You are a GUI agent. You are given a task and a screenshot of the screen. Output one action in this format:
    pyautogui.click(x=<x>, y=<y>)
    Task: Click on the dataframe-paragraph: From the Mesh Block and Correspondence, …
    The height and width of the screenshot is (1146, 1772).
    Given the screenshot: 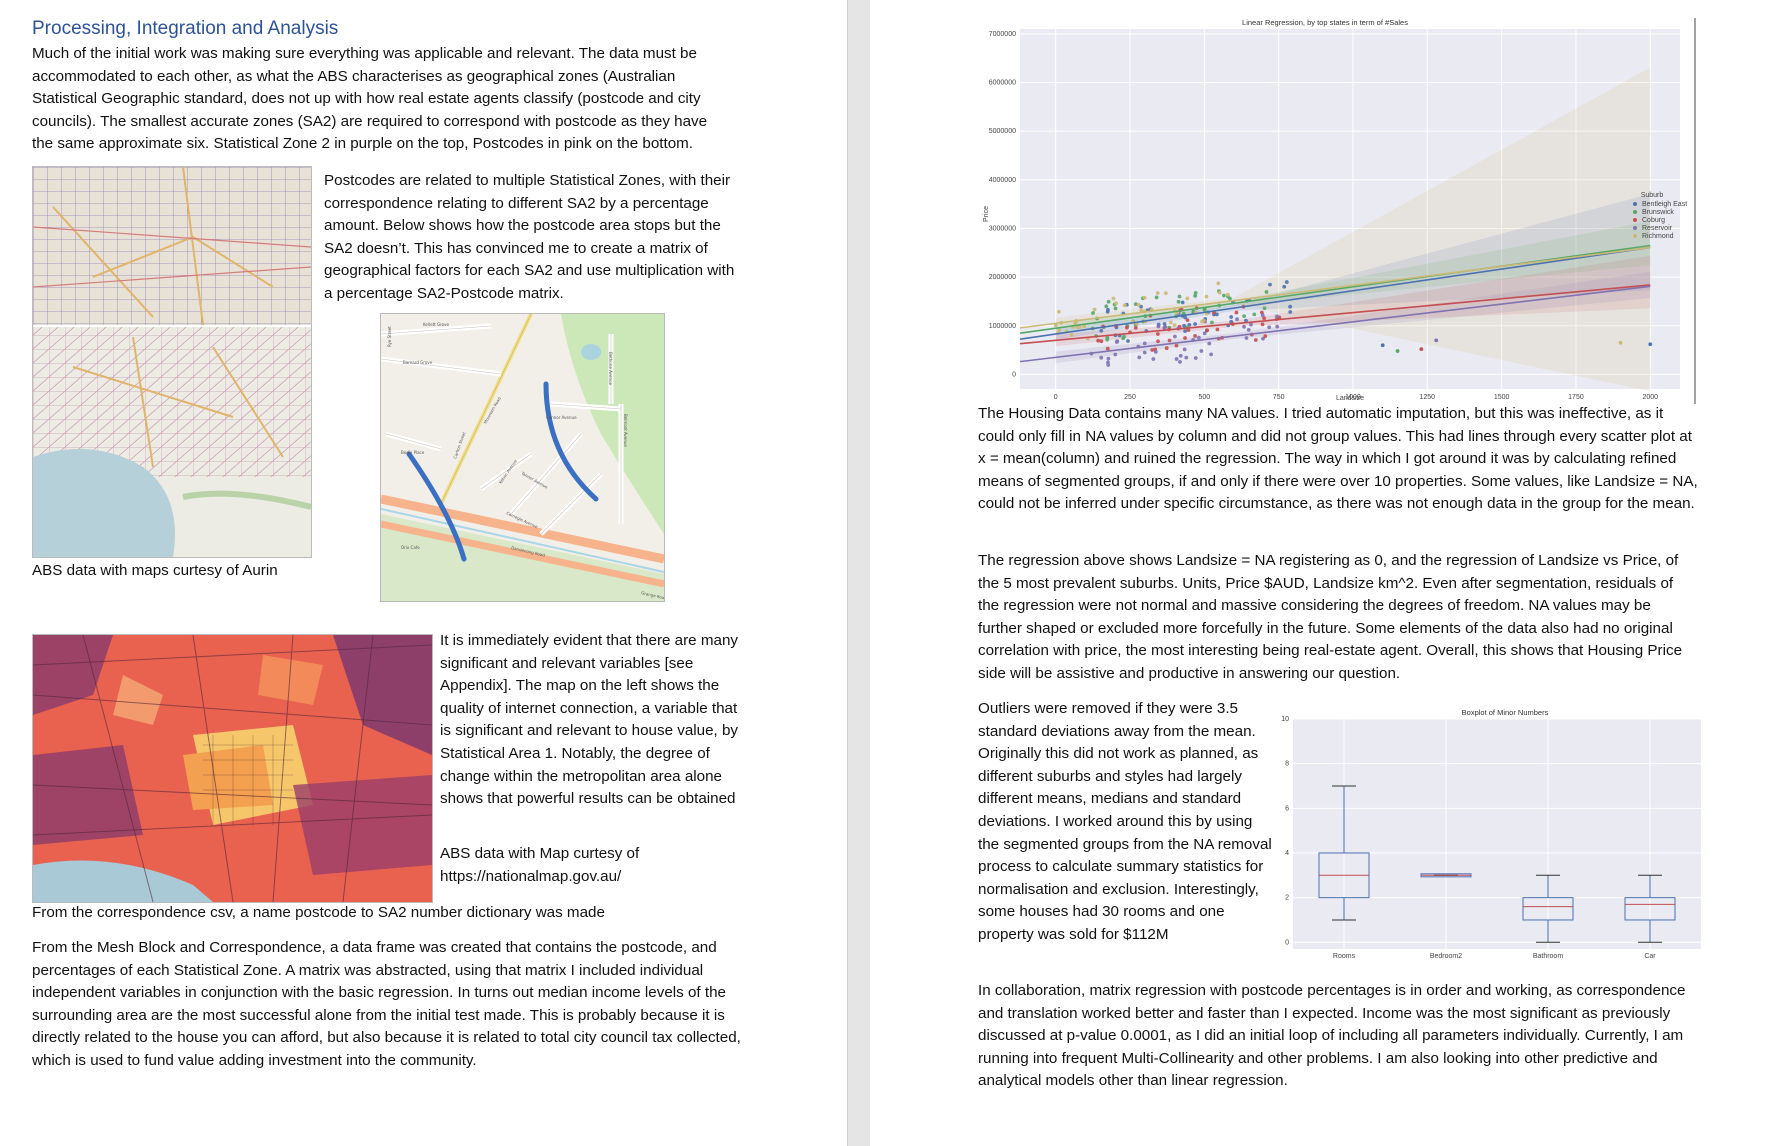 What is the action you would take?
    pyautogui.click(x=386, y=1004)
    